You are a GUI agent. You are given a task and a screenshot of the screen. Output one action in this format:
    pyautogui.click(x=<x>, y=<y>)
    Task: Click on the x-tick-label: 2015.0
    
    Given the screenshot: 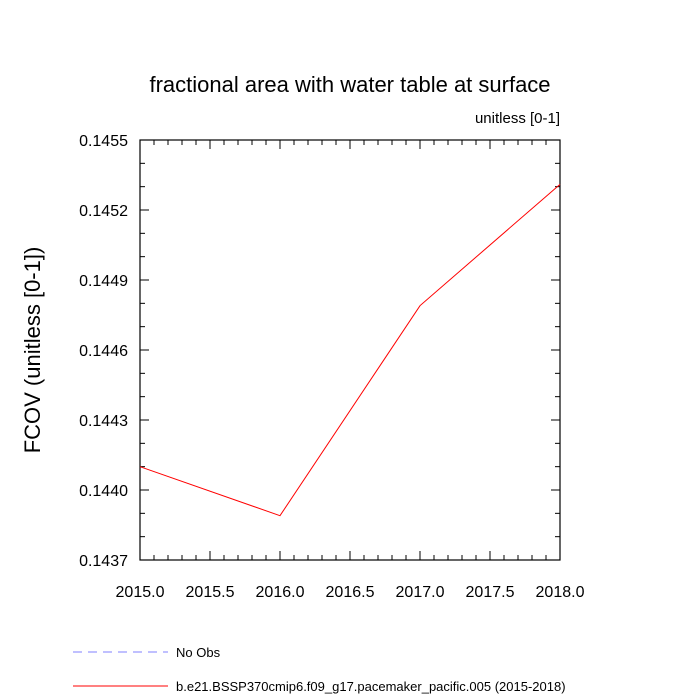 What is the action you would take?
    pyautogui.click(x=140, y=592)
    